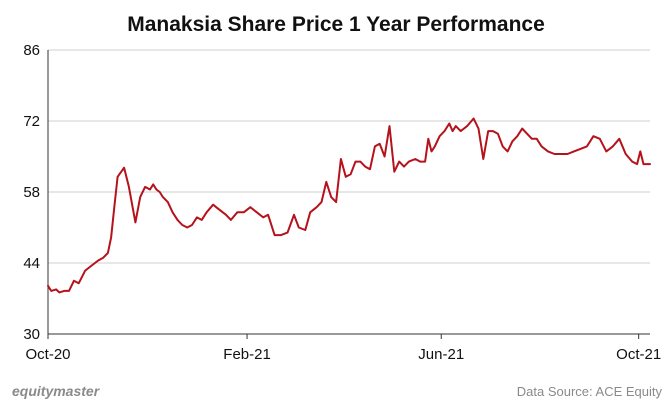 The height and width of the screenshot is (408, 672). What do you see at coordinates (47, 354) in the screenshot?
I see `x-tick-label: Oct-20` at bounding box center [47, 354].